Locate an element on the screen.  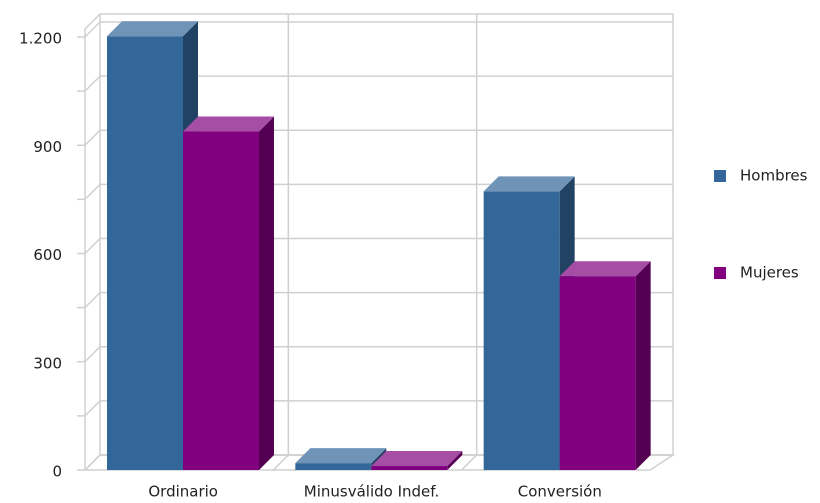
y-tick-label: 0 is located at coordinates (57, 472).